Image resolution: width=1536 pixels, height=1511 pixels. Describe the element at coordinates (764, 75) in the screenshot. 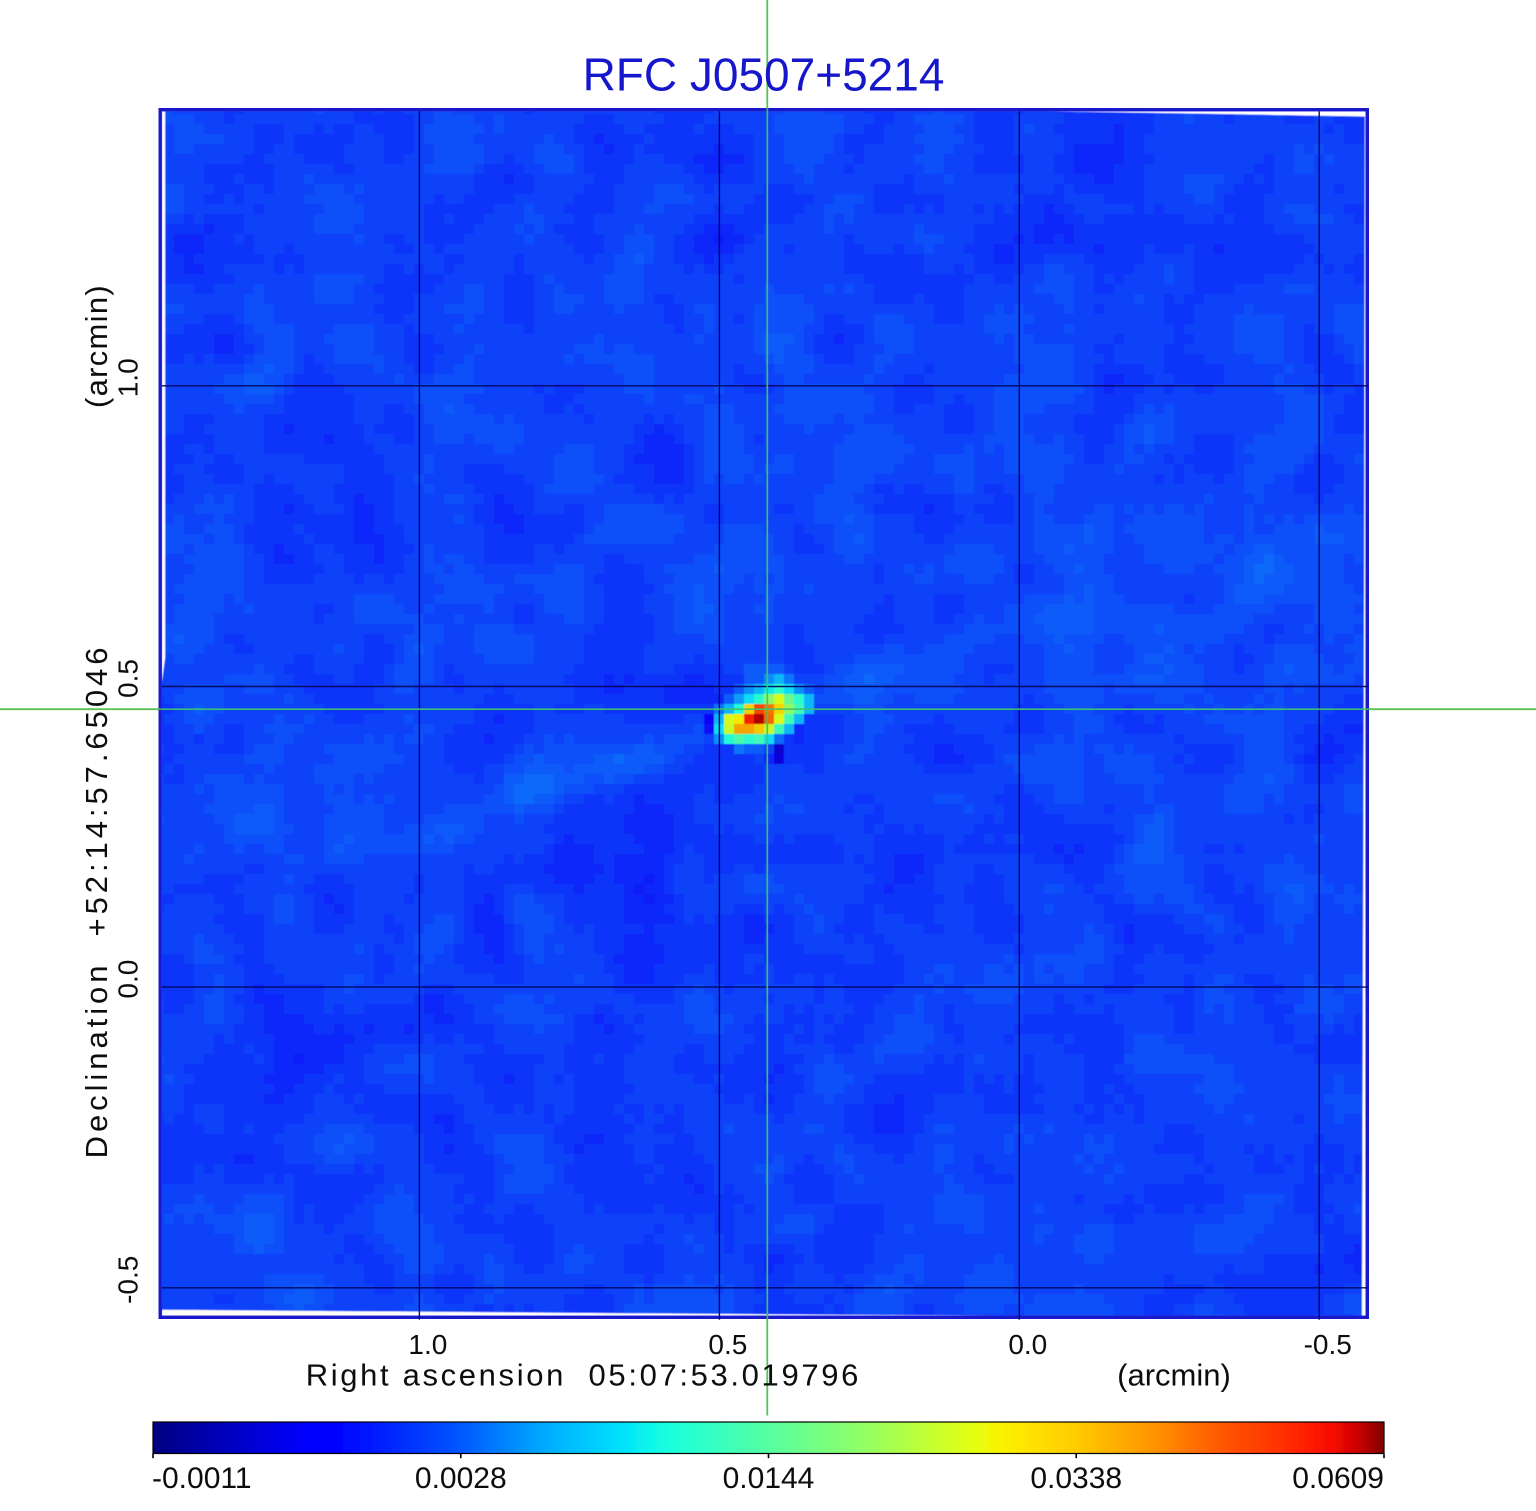

I see `svg-text: RFC J0507+5214` at that location.